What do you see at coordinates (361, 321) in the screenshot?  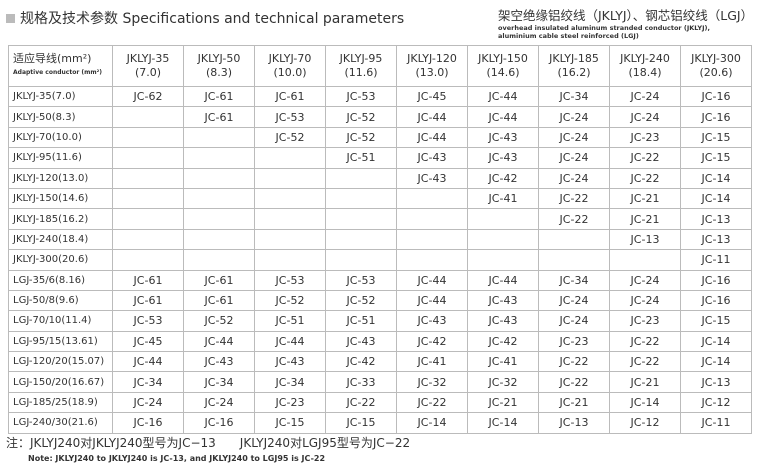 I see `table-cell: JC-51` at bounding box center [361, 321].